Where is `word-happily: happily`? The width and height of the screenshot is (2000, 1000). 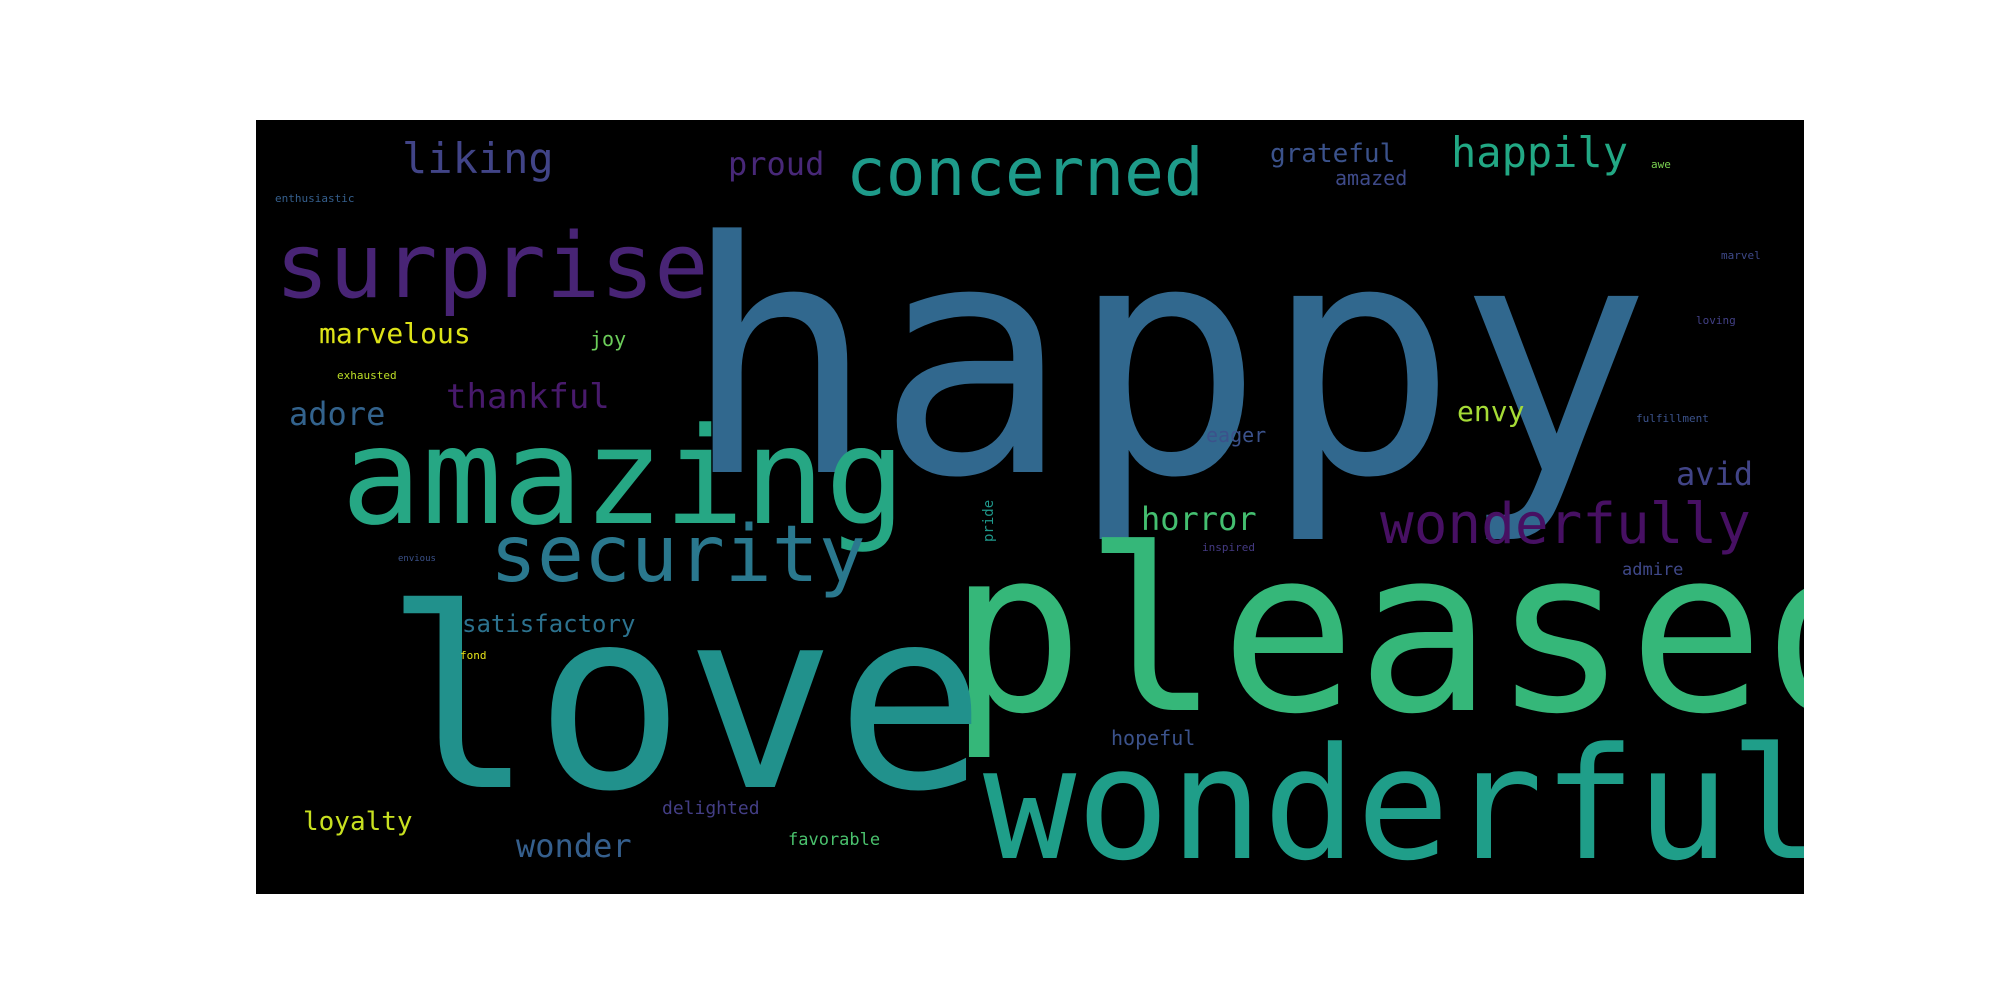 word-happily: happily is located at coordinates (1540, 152).